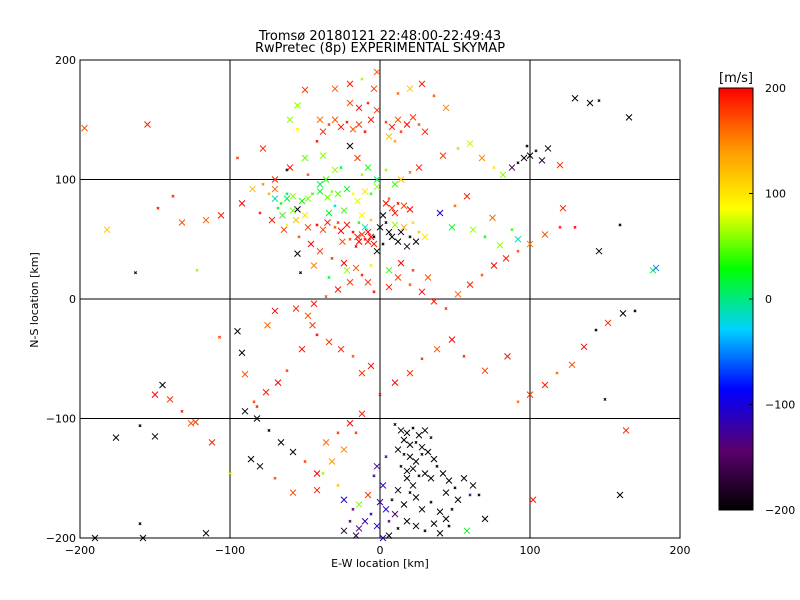 This screenshot has width=800, height=600. Describe the element at coordinates (379, 36) in the screenshot. I see `chart-title: Tromsø 20180121 22:48:00-22:49:43` at that location.